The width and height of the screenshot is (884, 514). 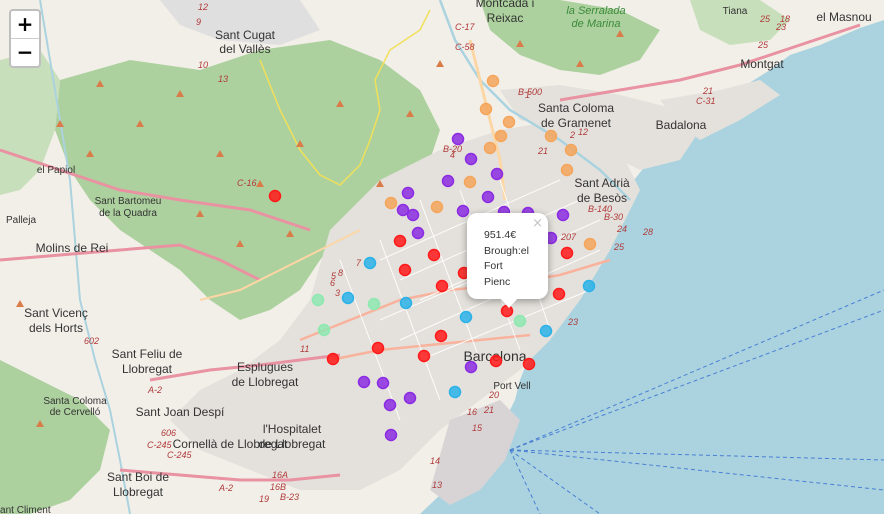 I want to click on zoom-out-button: −, so click(x=25, y=52).